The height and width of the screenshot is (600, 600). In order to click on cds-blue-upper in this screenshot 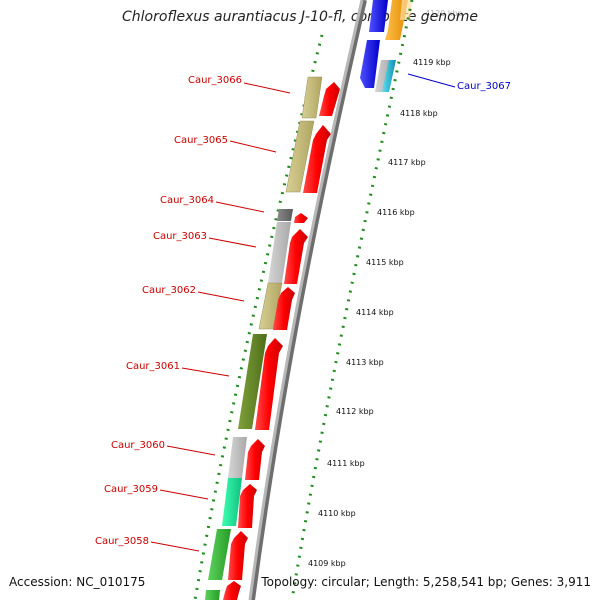, I will do `click(378, 16)`.